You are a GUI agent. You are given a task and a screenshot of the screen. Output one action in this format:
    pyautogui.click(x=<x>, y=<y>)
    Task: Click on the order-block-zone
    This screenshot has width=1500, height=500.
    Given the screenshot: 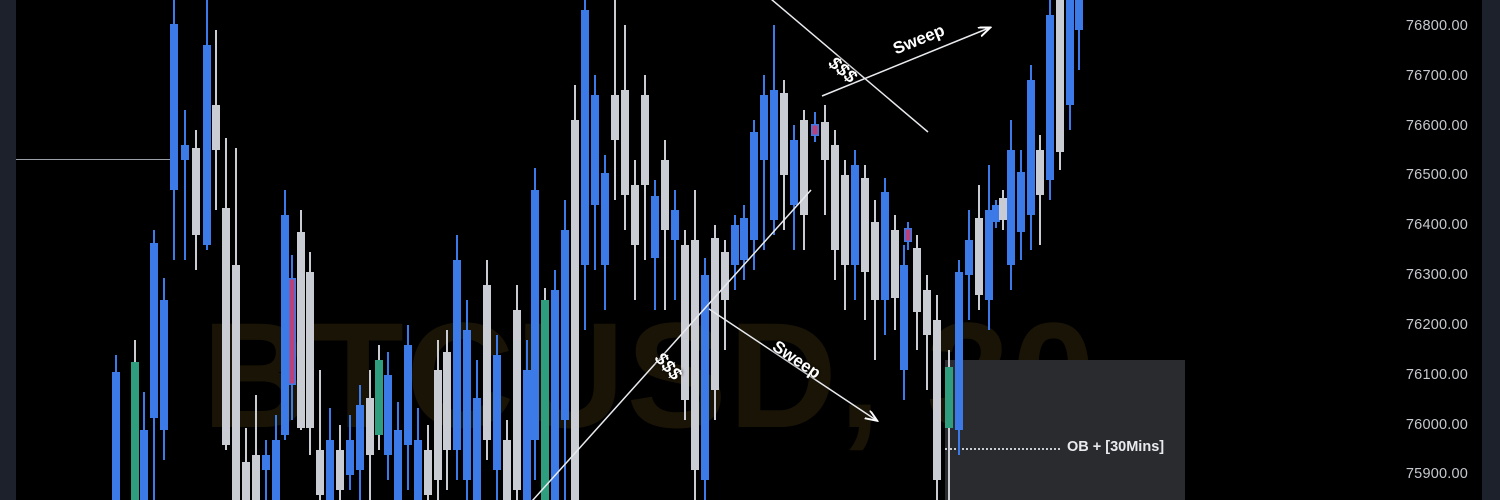 What is the action you would take?
    pyautogui.click(x=1065, y=430)
    